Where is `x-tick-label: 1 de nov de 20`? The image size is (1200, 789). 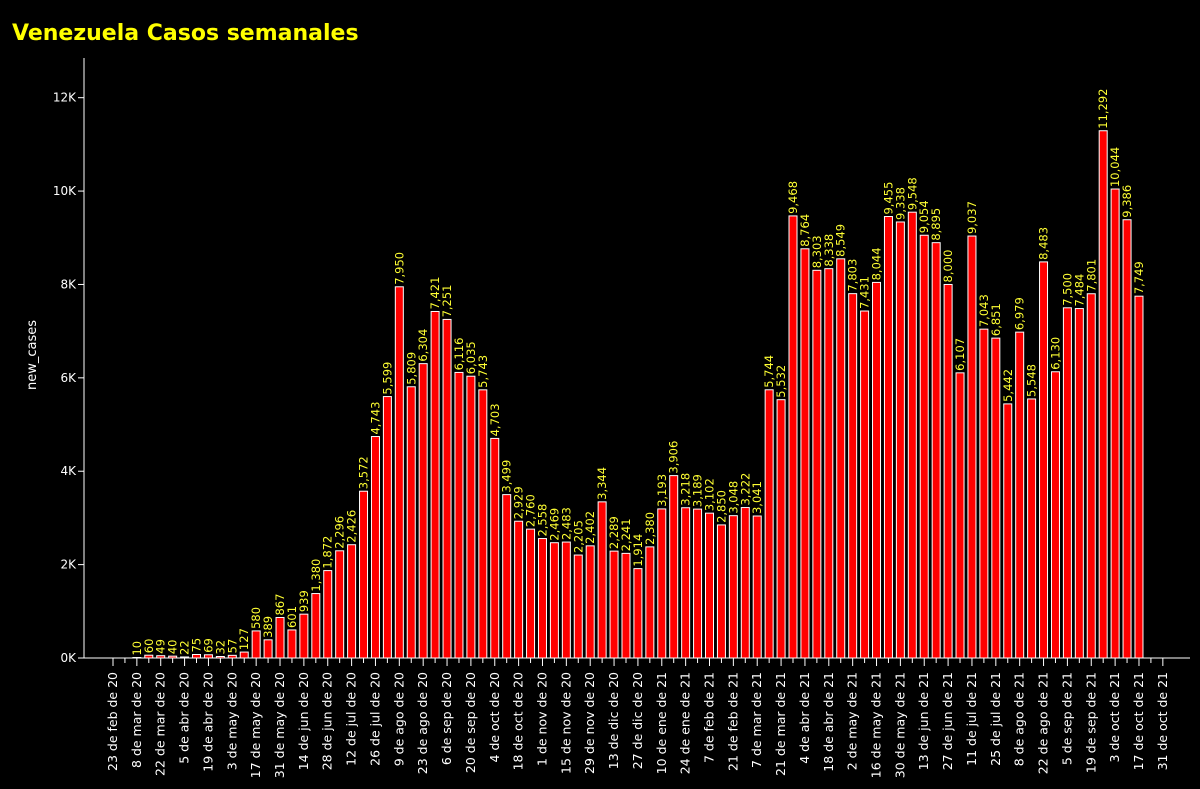
x-tick-label: 1 de nov de 20 is located at coordinates (541, 719).